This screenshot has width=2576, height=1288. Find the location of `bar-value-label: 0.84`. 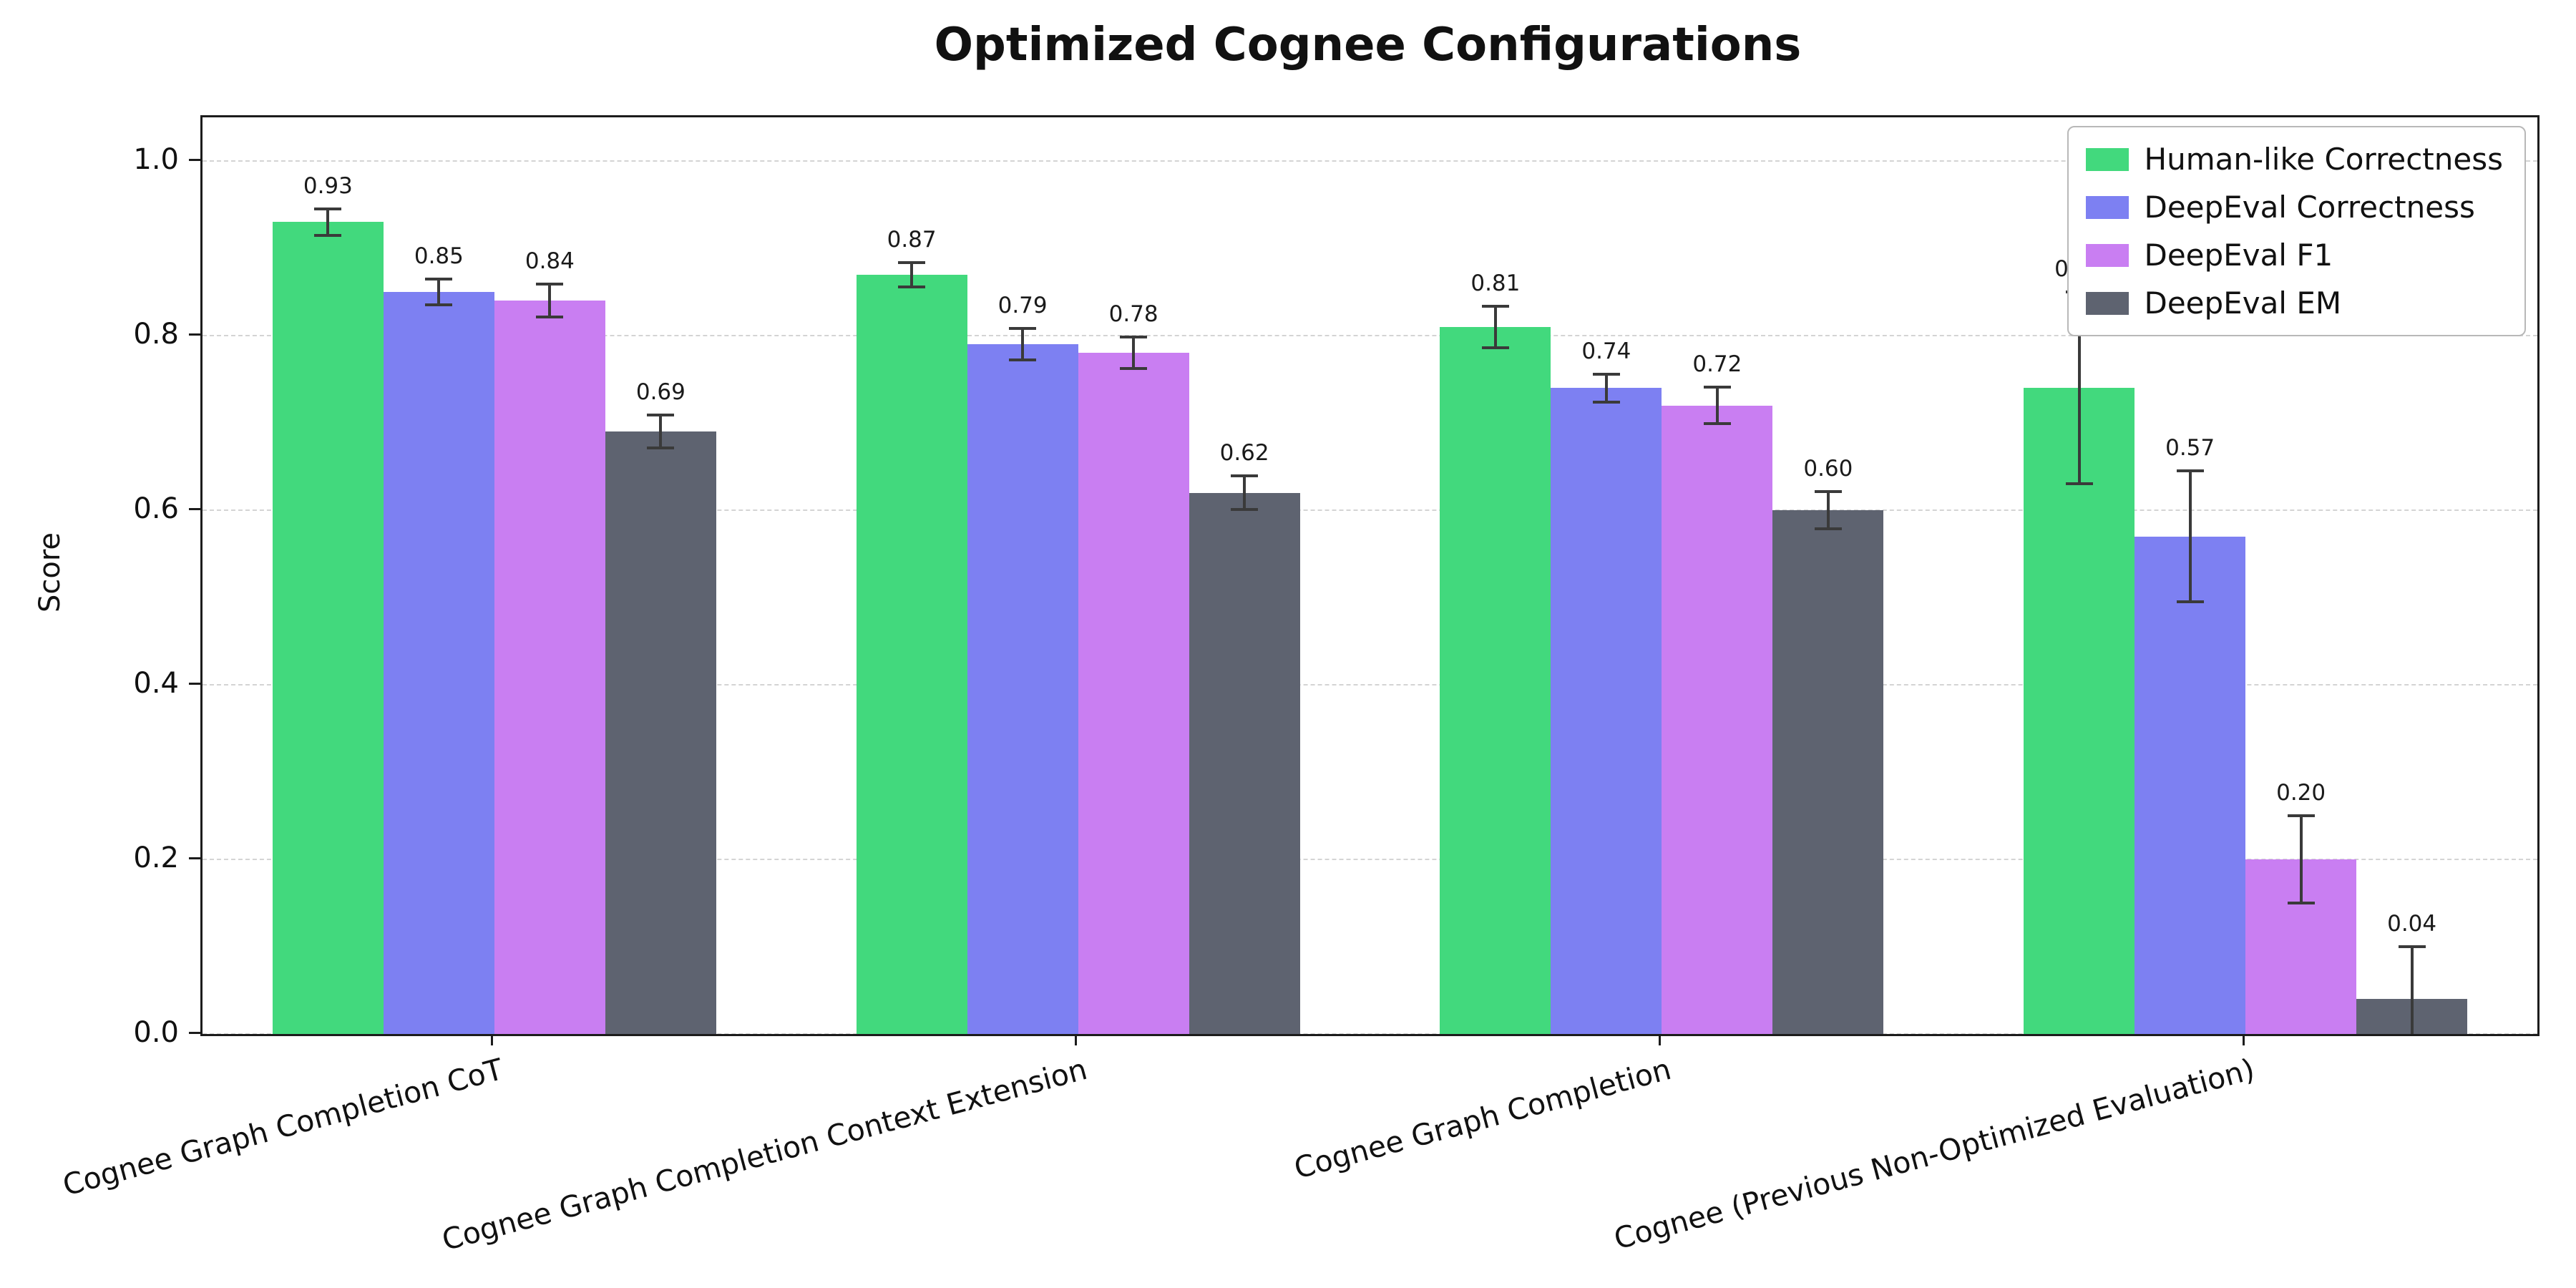

bar-value-label: 0.84 is located at coordinates (550, 261).